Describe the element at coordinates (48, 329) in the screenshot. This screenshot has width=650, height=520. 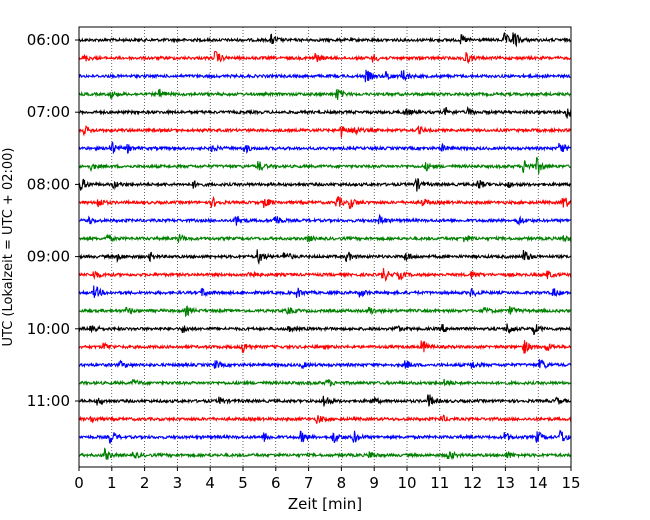
I see `y-tick-label: 10:00` at that location.